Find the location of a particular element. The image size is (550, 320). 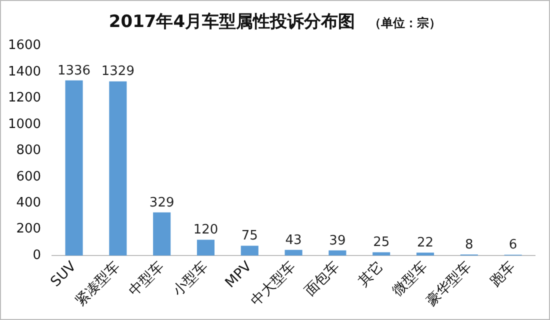

data-label: 25 is located at coordinates (381, 242).